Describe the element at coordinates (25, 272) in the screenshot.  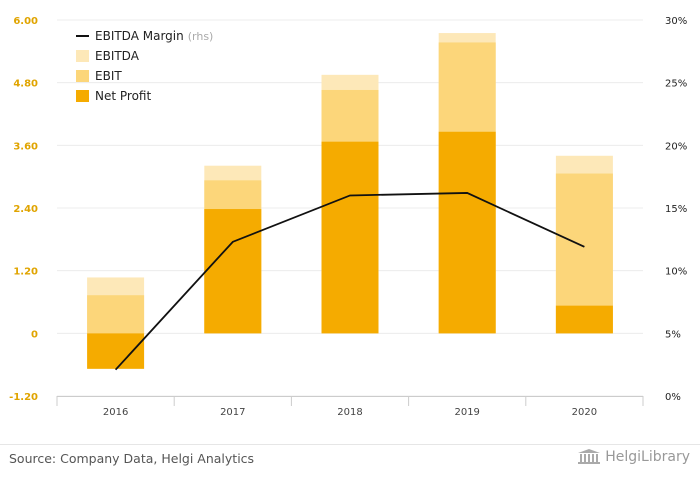
I see `y-left-tick-label: 1.20` at that location.